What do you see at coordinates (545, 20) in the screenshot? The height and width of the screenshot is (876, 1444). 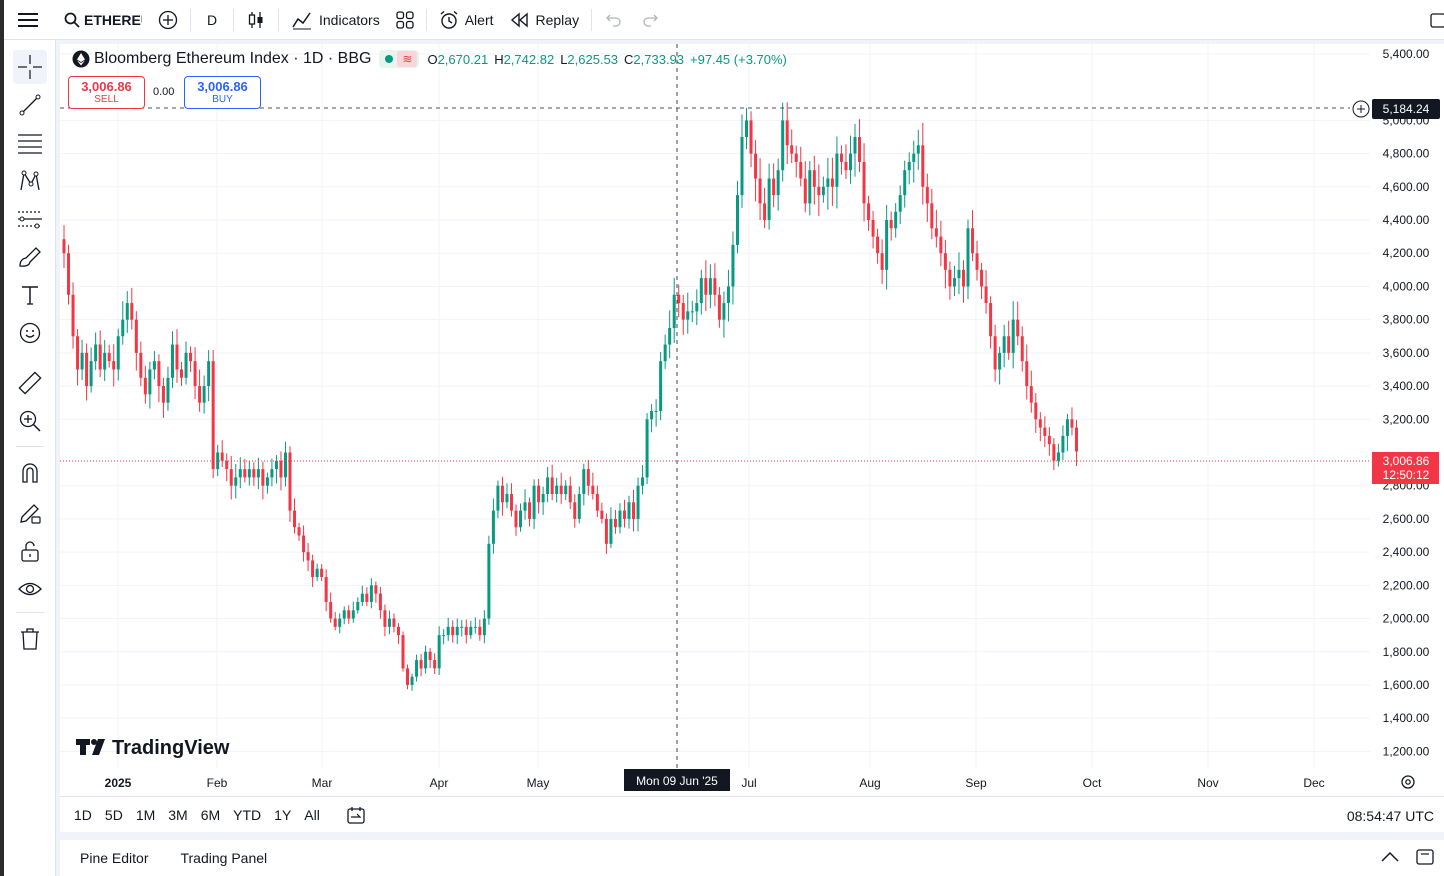 I see `replay-button: Replay` at bounding box center [545, 20].